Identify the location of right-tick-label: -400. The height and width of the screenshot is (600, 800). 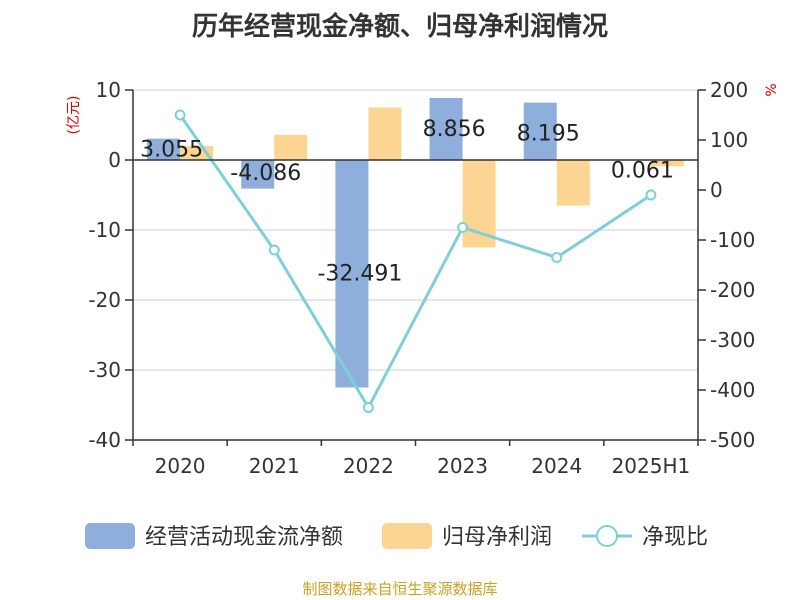
(732, 390).